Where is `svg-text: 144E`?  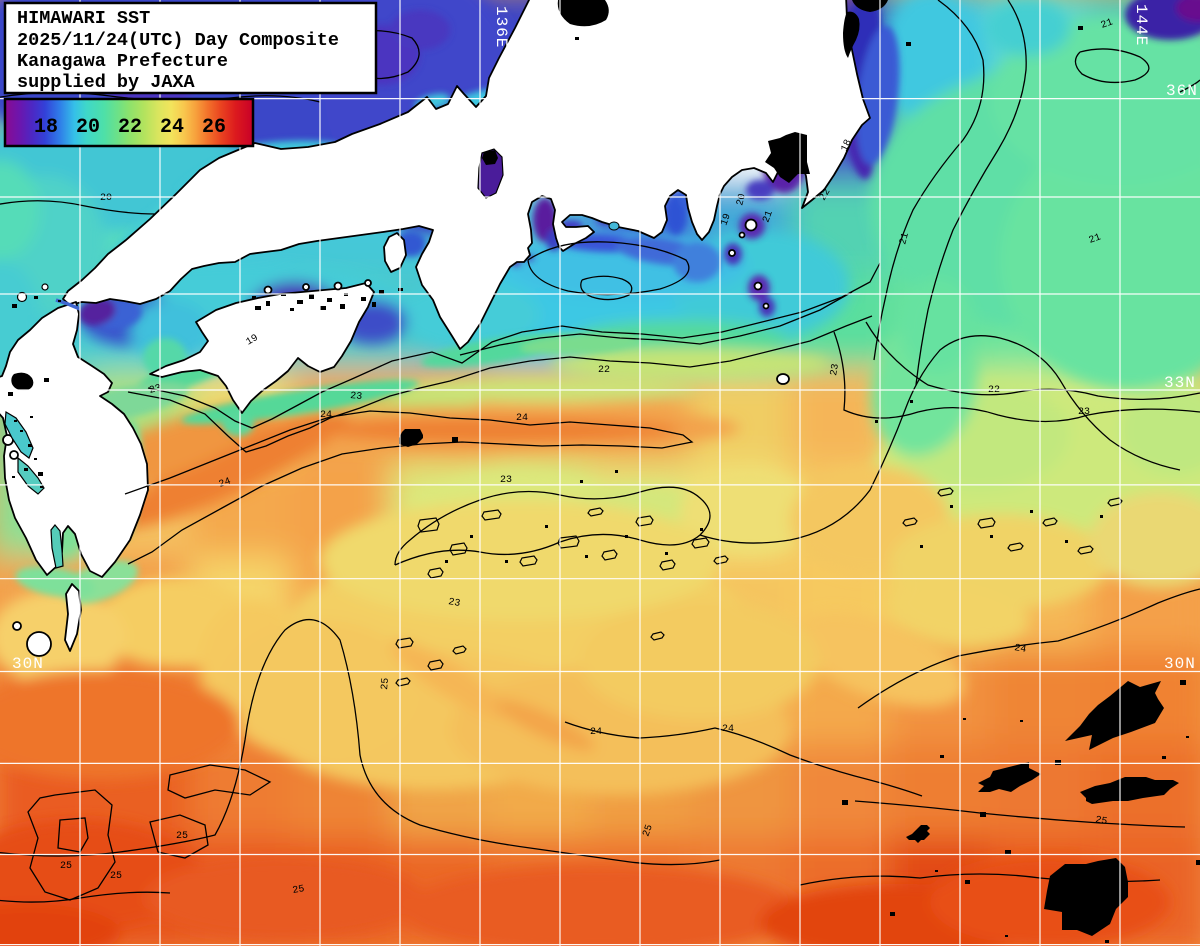
svg-text: 144E is located at coordinates (1141, 25).